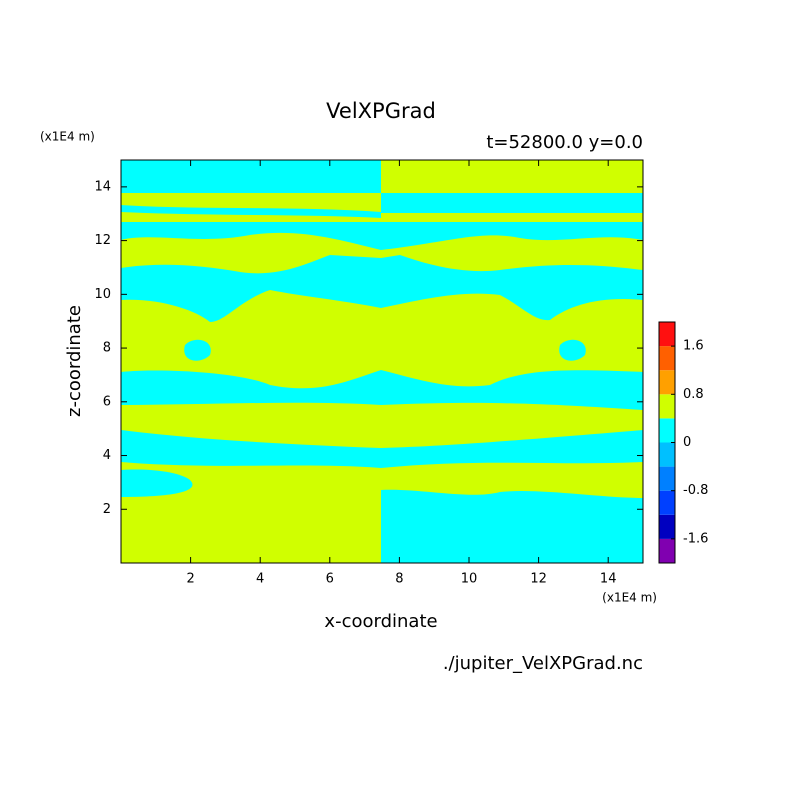 Image resolution: width=804 pixels, height=804 pixels. Describe the element at coordinates (190, 579) in the screenshot. I see `x-tick-label: 2` at that location.